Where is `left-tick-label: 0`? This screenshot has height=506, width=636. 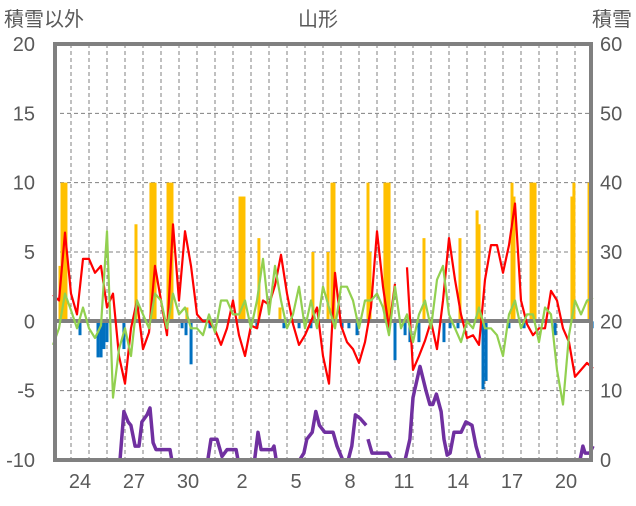
left-tick-label: 0 is located at coordinates (29, 322).